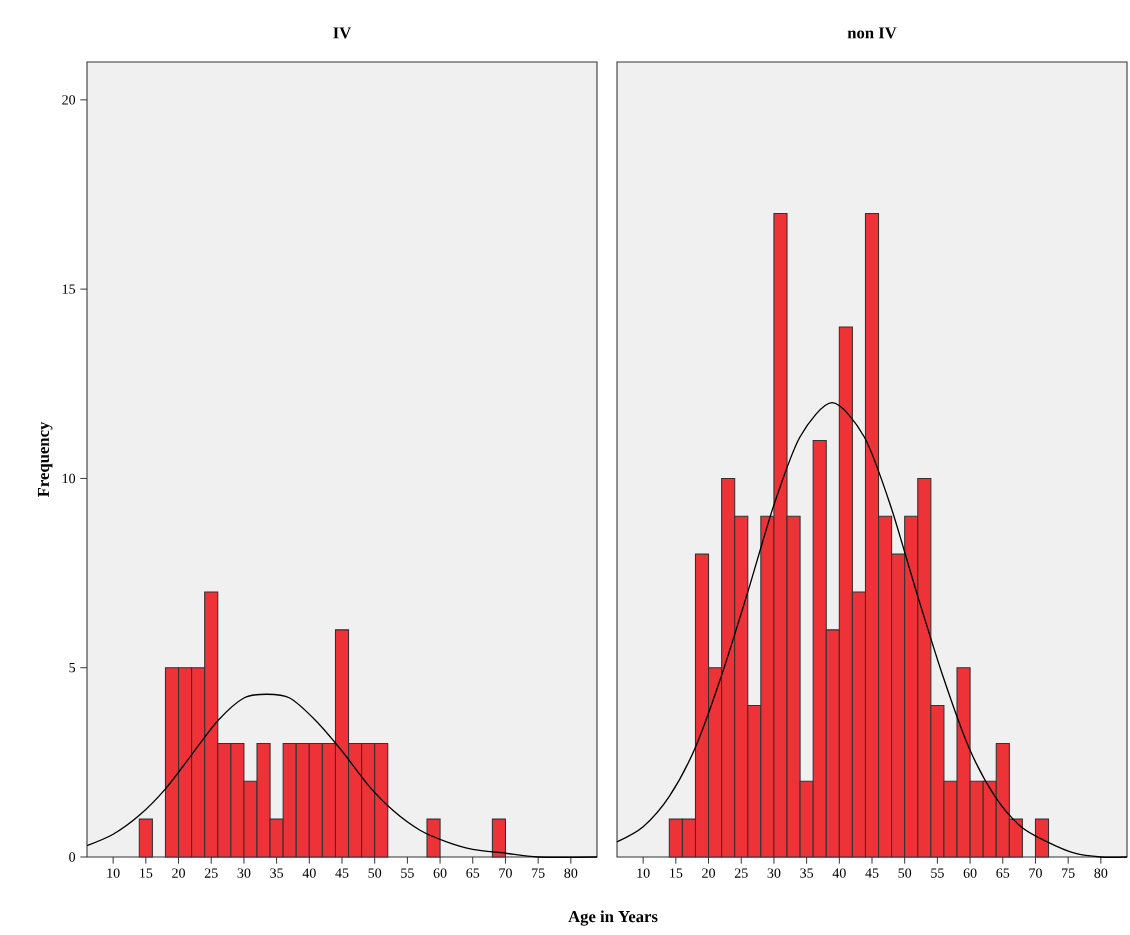 Image resolution: width=1130 pixels, height=935 pixels. I want to click on x-axis-title: Age in Years, so click(613, 918).